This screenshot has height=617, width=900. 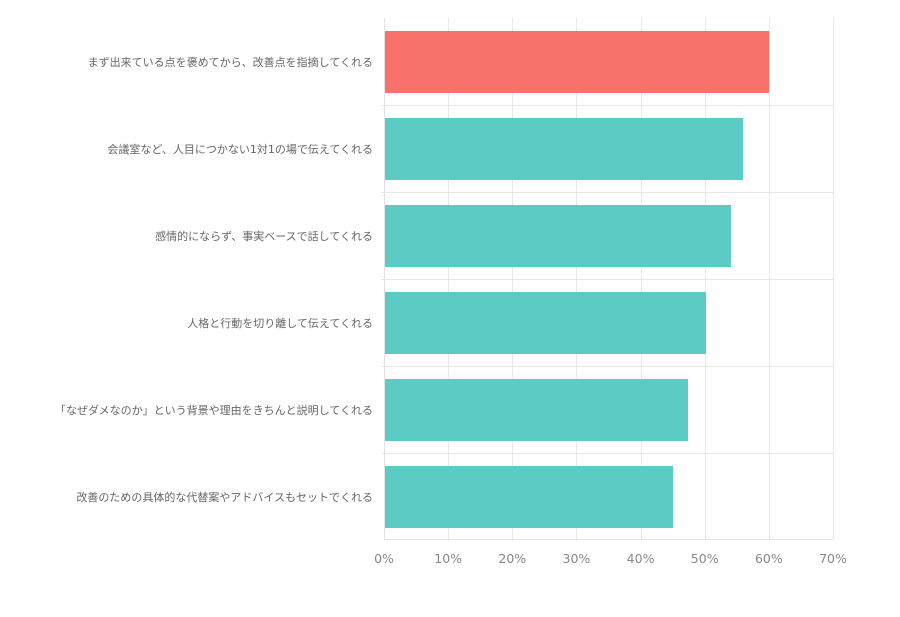 What do you see at coordinates (384, 558) in the screenshot?
I see `x-tick-label: 0%` at bounding box center [384, 558].